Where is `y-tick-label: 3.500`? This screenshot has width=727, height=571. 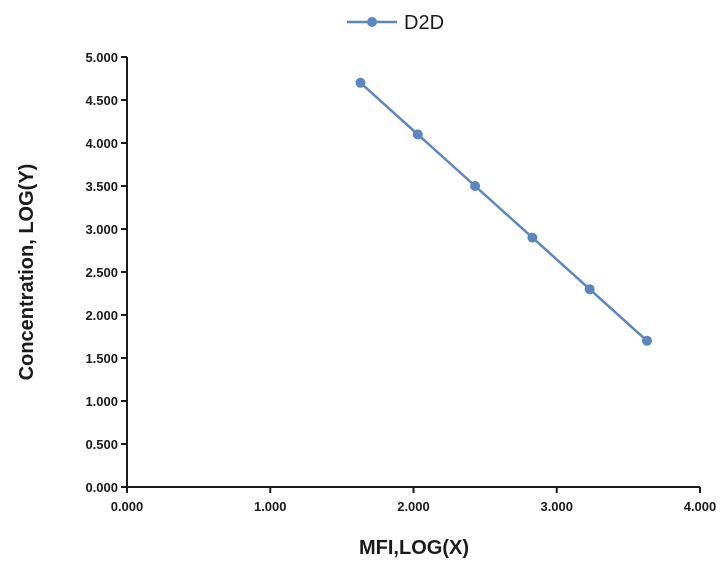
y-tick-label: 3.500 is located at coordinates (101, 186).